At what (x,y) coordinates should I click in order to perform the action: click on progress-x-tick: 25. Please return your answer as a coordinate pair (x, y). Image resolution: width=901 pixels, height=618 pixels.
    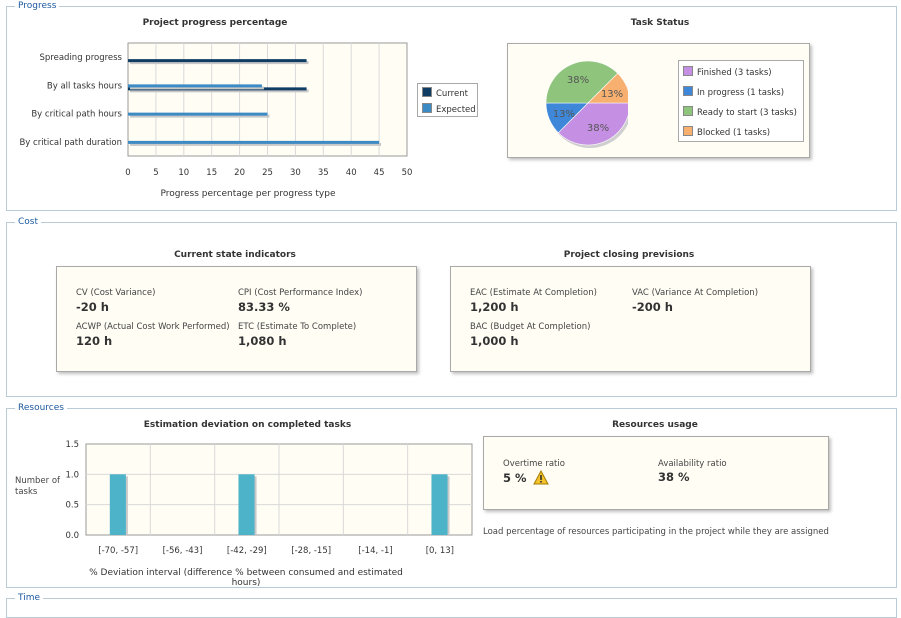
    Looking at the image, I should click on (267, 173).